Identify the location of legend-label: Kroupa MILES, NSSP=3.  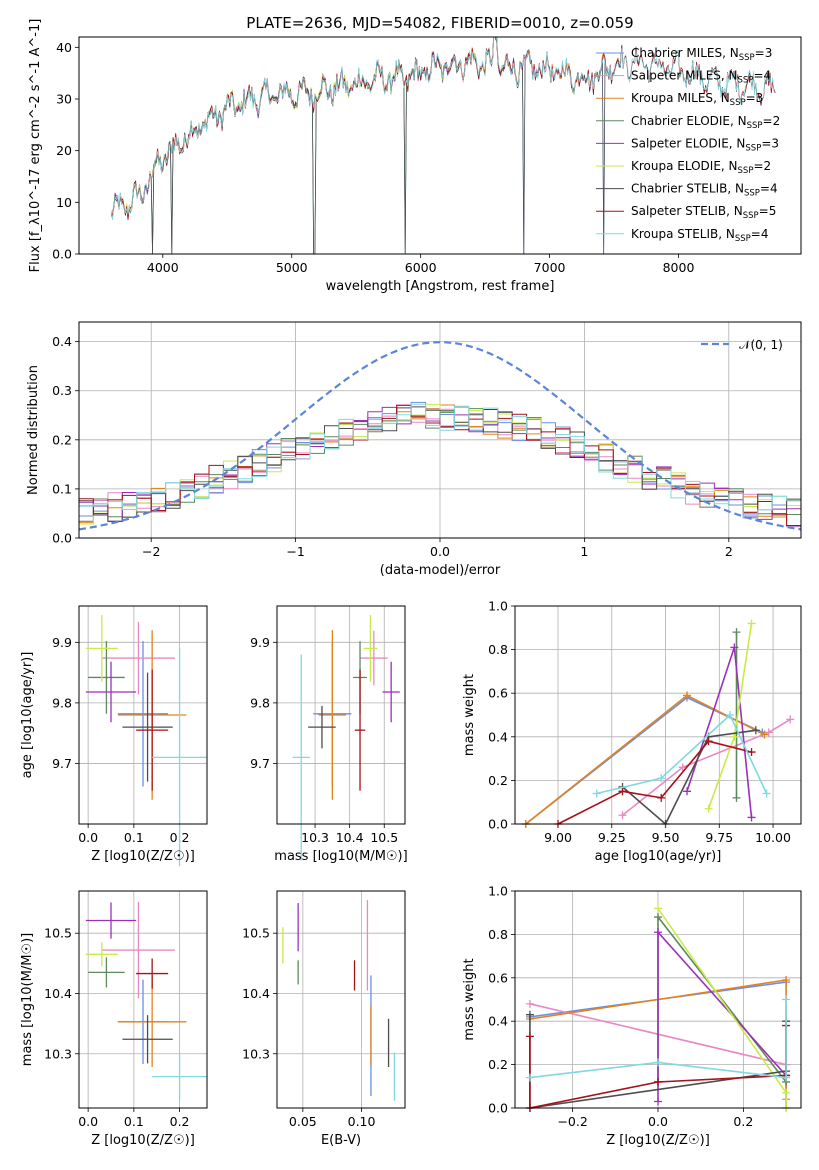
(697, 99).